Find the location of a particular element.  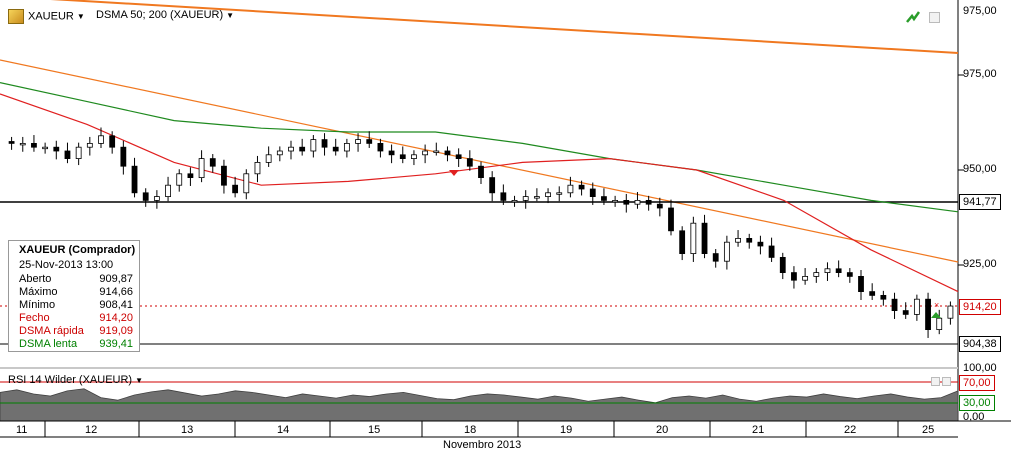

symbol-selector: XAUEUR ▼ is located at coordinates (46, 16).